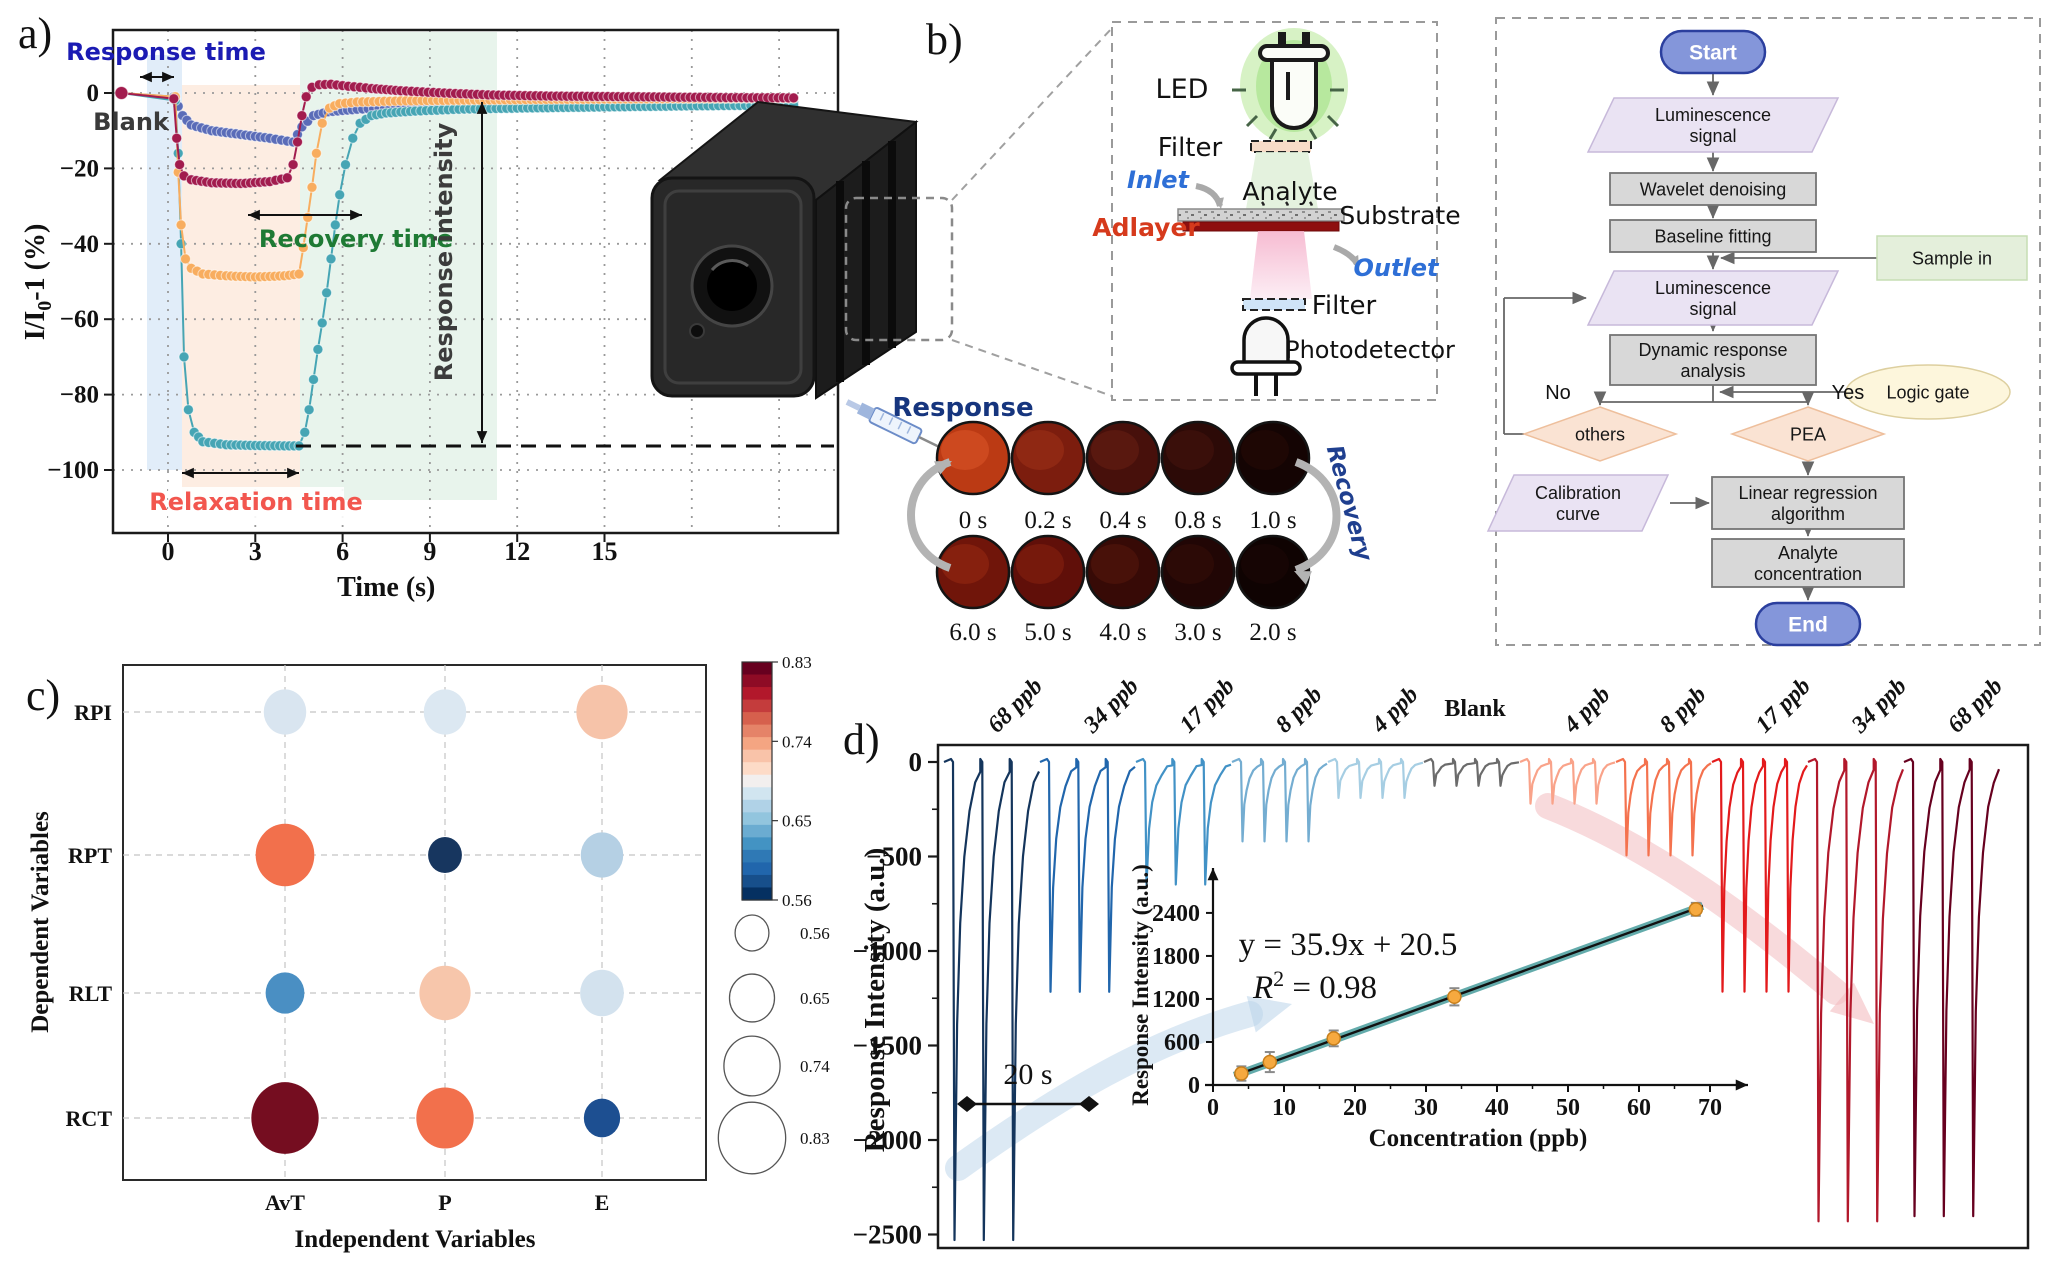 The width and height of the screenshot is (2048, 1263). Describe the element at coordinates (1567, 781) in the screenshot. I see `pulse-group-6-4ppb` at that location.